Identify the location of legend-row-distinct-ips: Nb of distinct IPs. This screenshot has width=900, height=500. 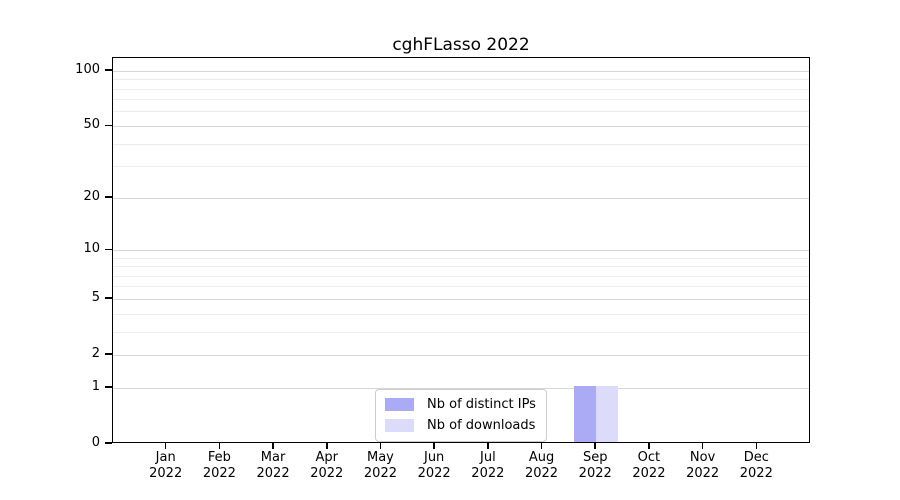
(460, 404).